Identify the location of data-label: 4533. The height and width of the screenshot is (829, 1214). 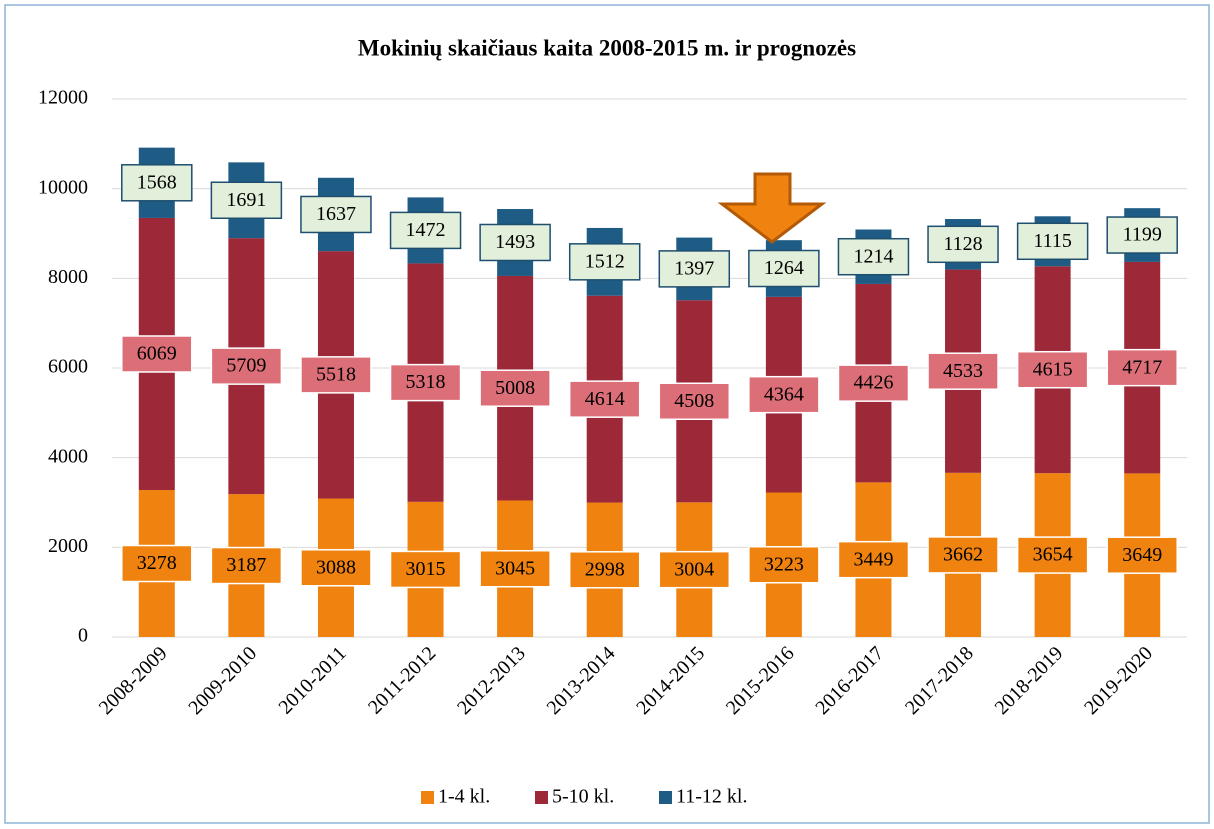
(963, 371).